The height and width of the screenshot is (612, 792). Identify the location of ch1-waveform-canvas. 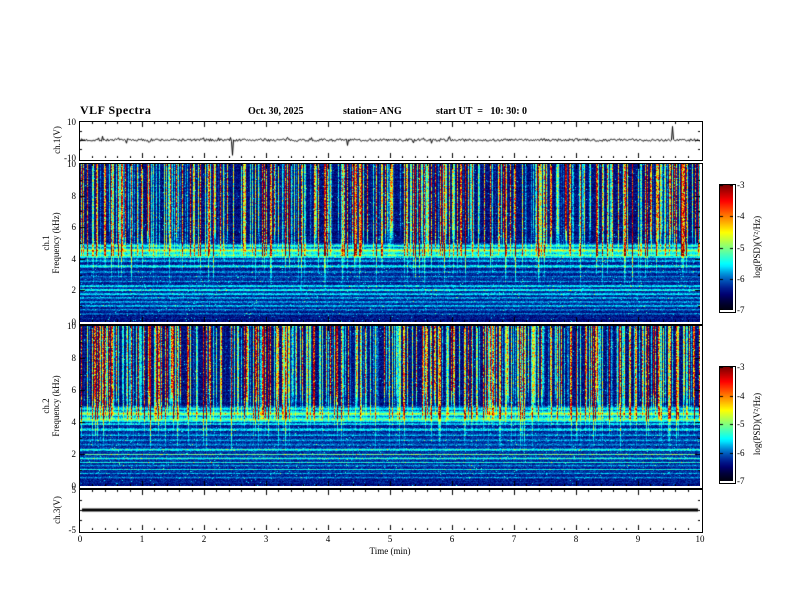
(390, 140).